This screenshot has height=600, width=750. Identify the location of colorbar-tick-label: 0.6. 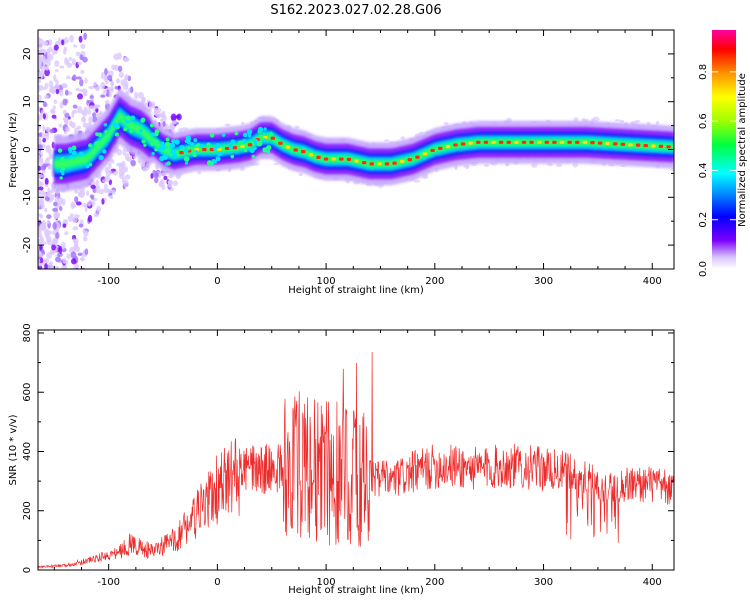
(703, 121).